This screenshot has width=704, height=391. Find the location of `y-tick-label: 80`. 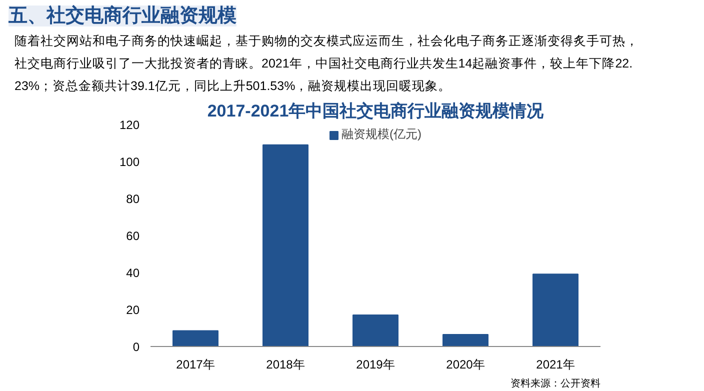

y-tick-label: 80 is located at coordinates (133, 199).